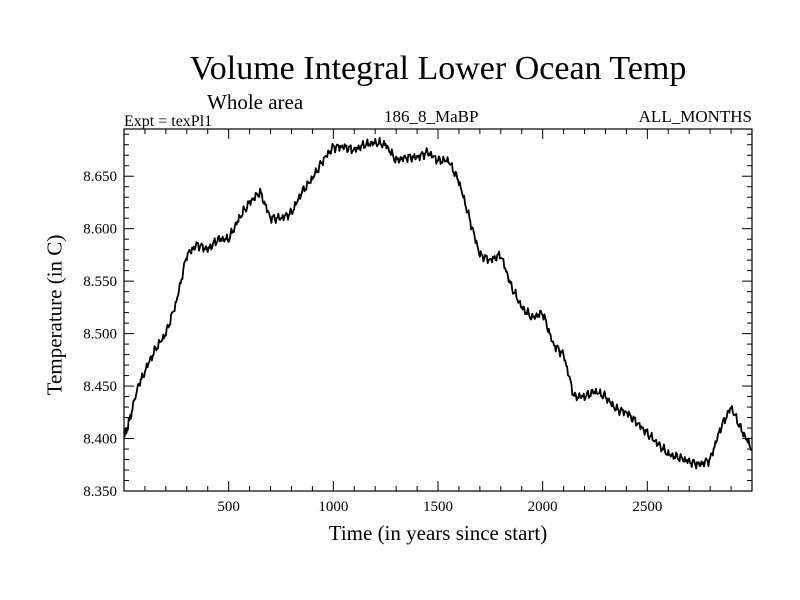 The height and width of the screenshot is (600, 800). I want to click on y-tick-label: 8.500, so click(100, 335).